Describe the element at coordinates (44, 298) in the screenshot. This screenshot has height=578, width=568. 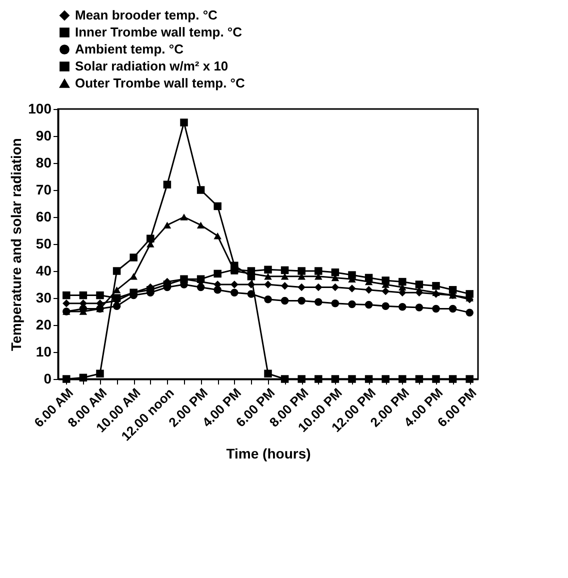
I see `y-tick-label: 30` at that location.